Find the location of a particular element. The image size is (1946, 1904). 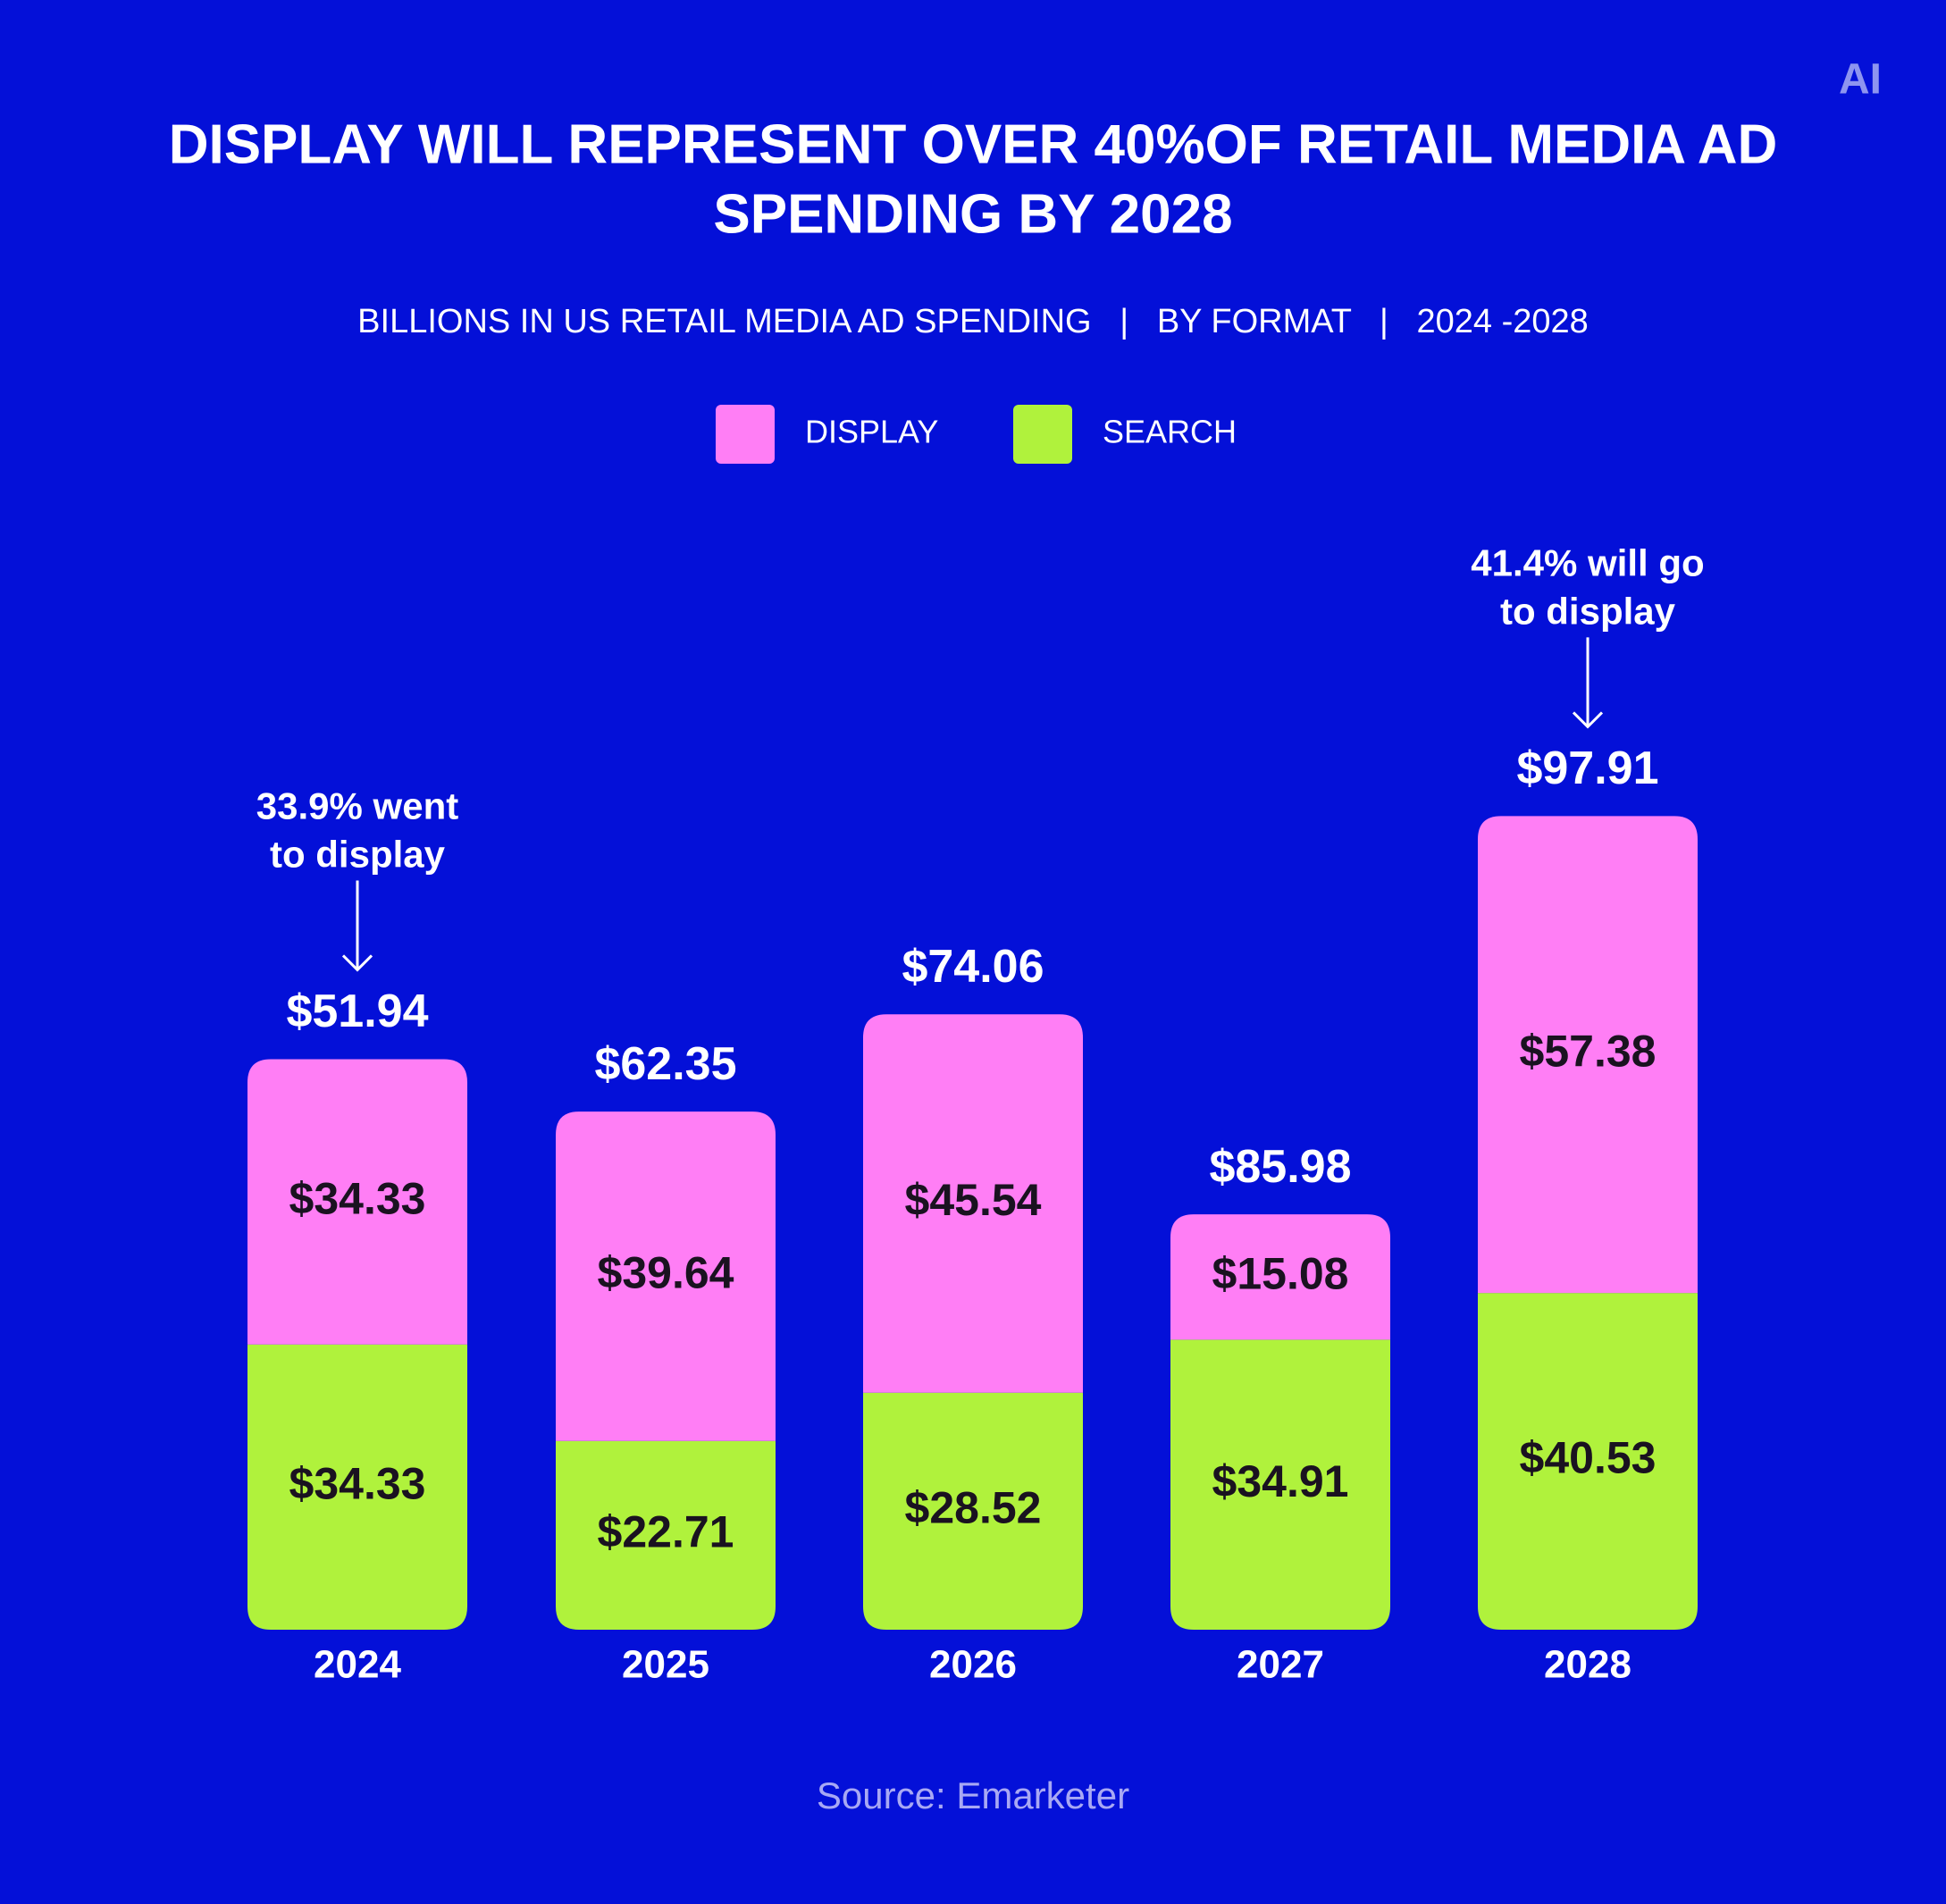

data-label: $28.52 is located at coordinates (973, 1508).